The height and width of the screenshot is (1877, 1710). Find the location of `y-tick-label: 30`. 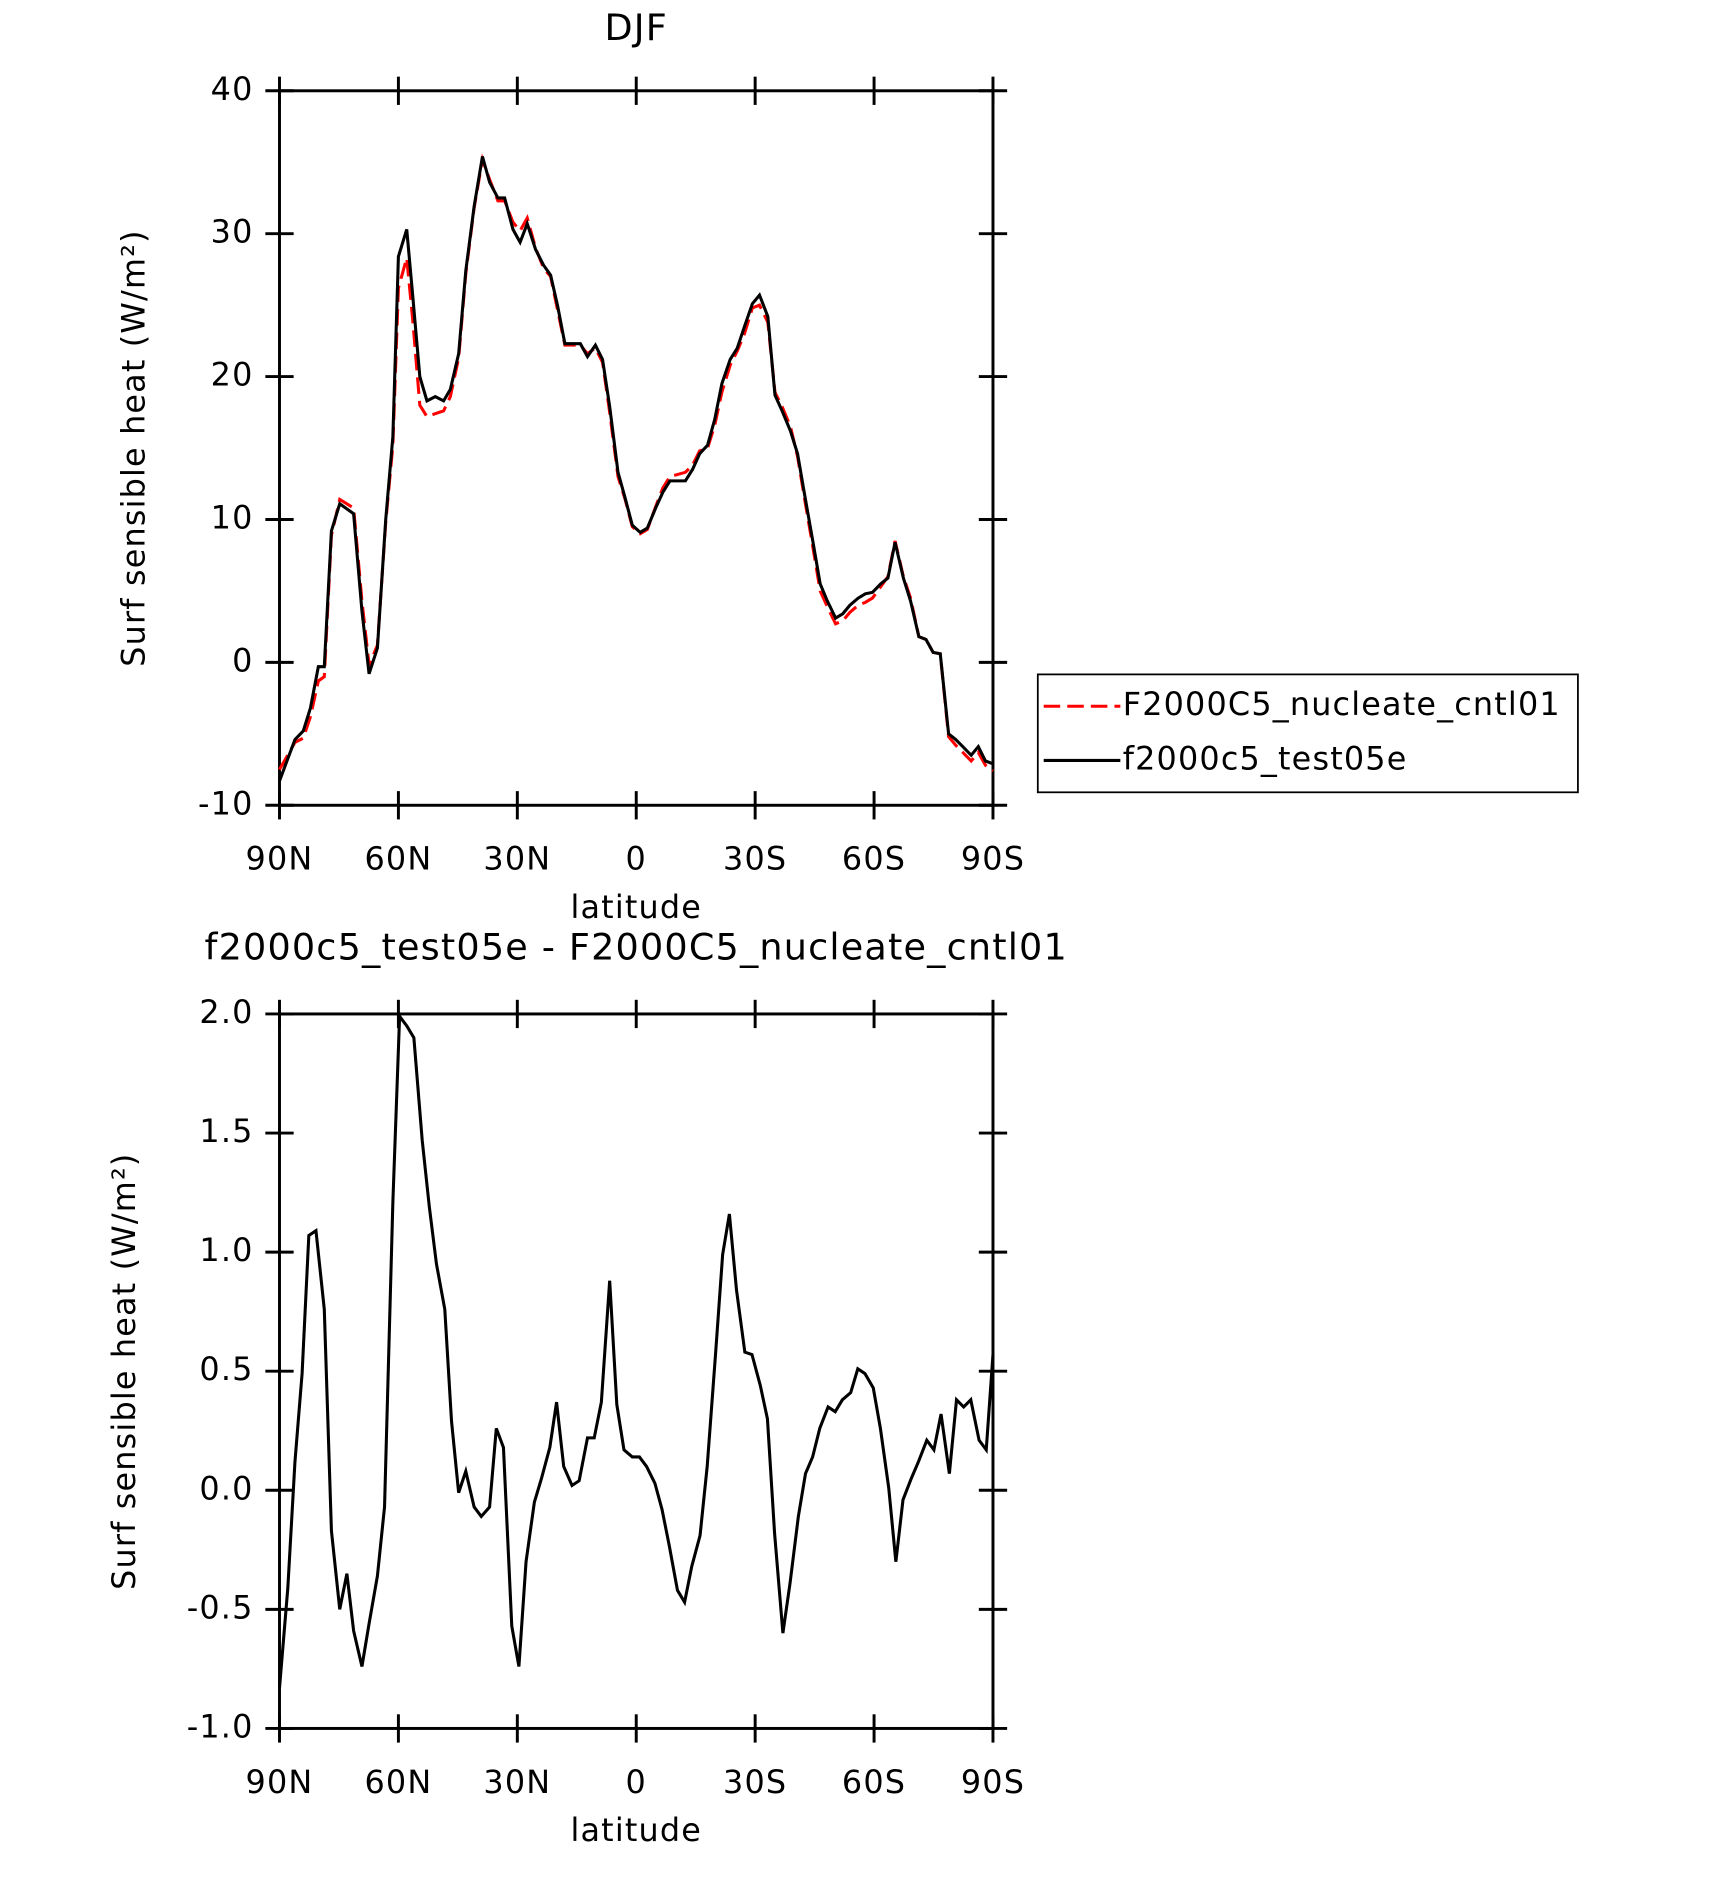

y-tick-label: 30 is located at coordinates (232, 232).